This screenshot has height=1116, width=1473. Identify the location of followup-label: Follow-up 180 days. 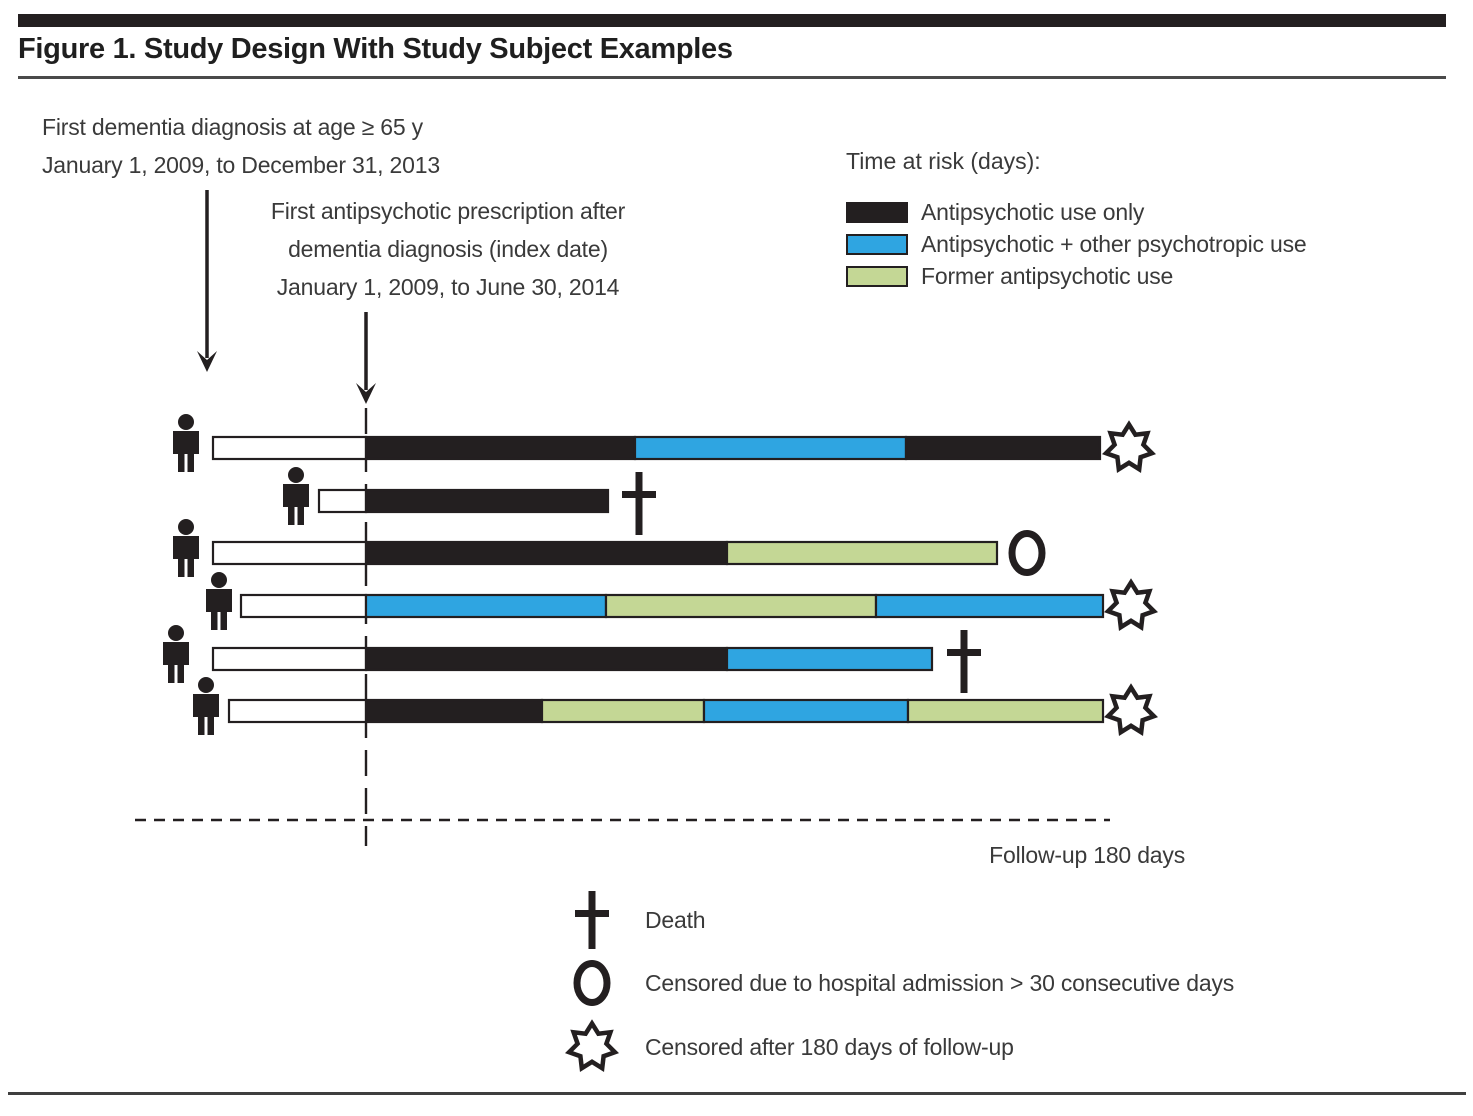
(1087, 855).